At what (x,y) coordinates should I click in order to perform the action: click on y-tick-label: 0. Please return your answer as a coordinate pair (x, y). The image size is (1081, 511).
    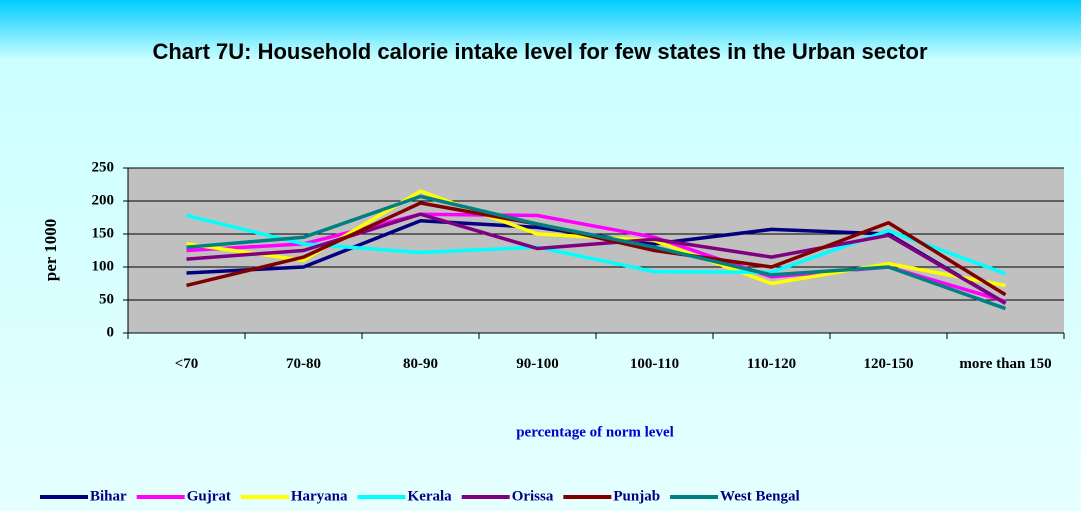
    Looking at the image, I should click on (111, 332).